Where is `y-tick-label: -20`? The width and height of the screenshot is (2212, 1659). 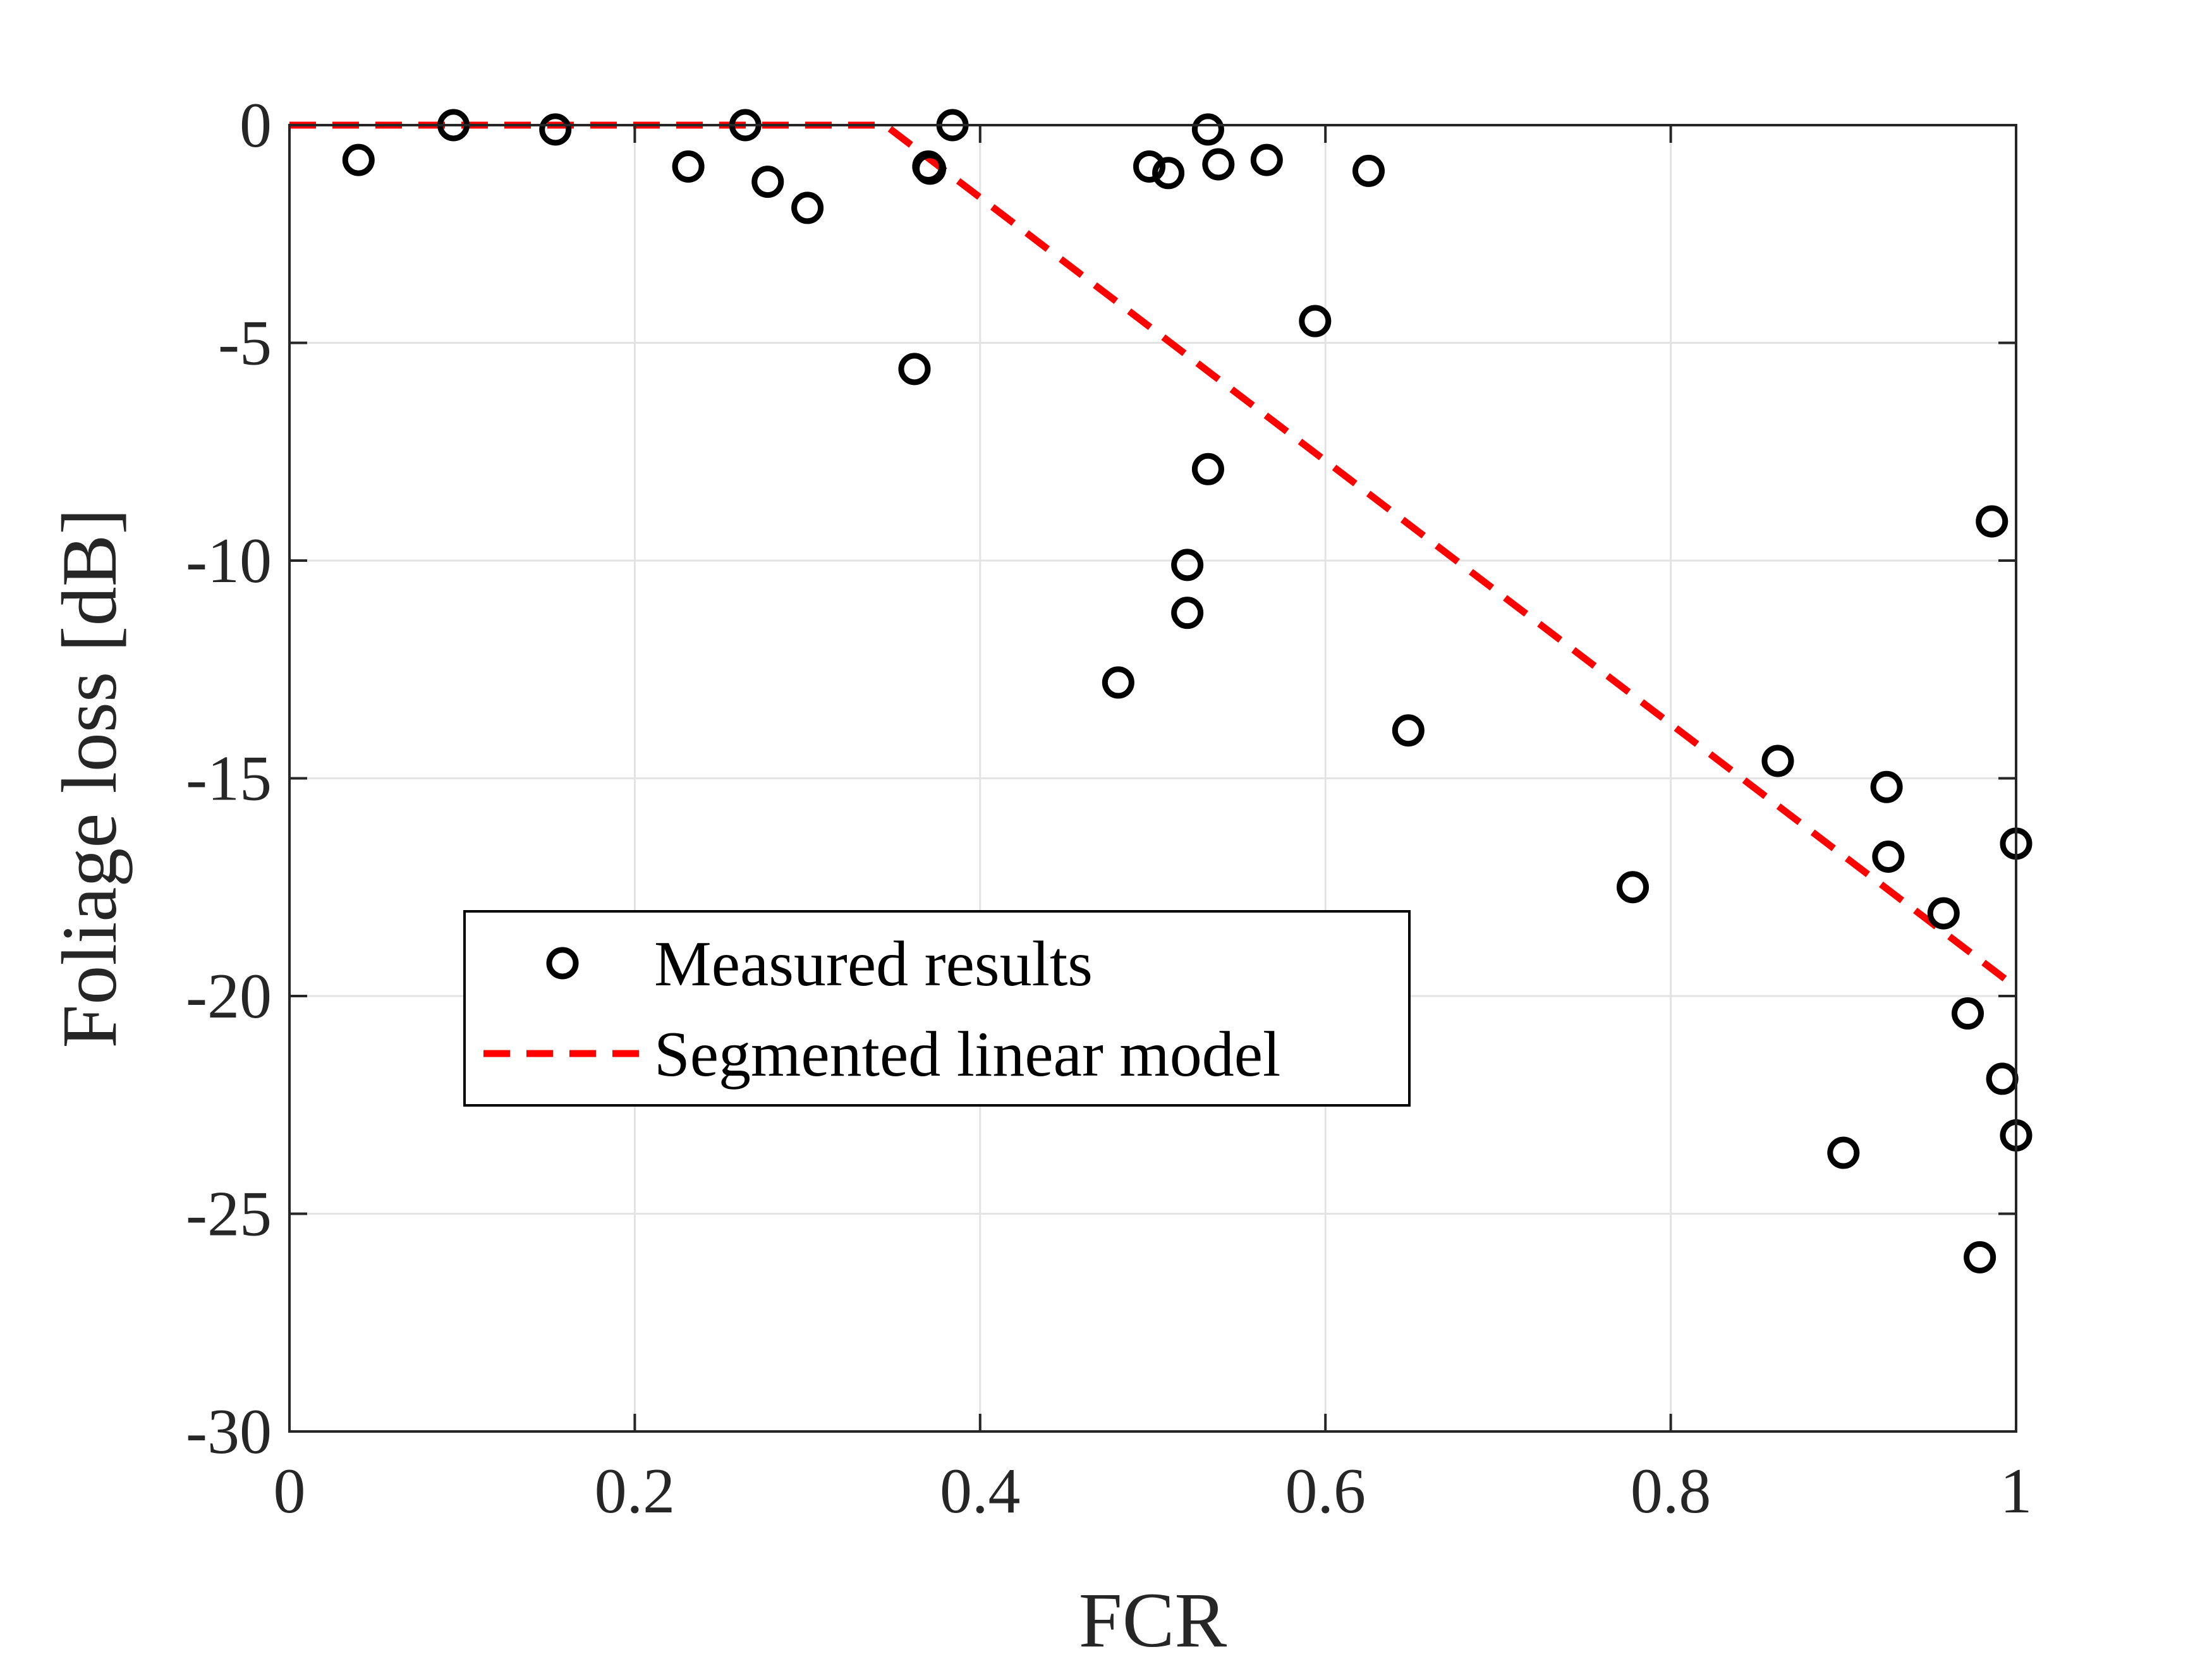 y-tick-label: -20 is located at coordinates (229, 996).